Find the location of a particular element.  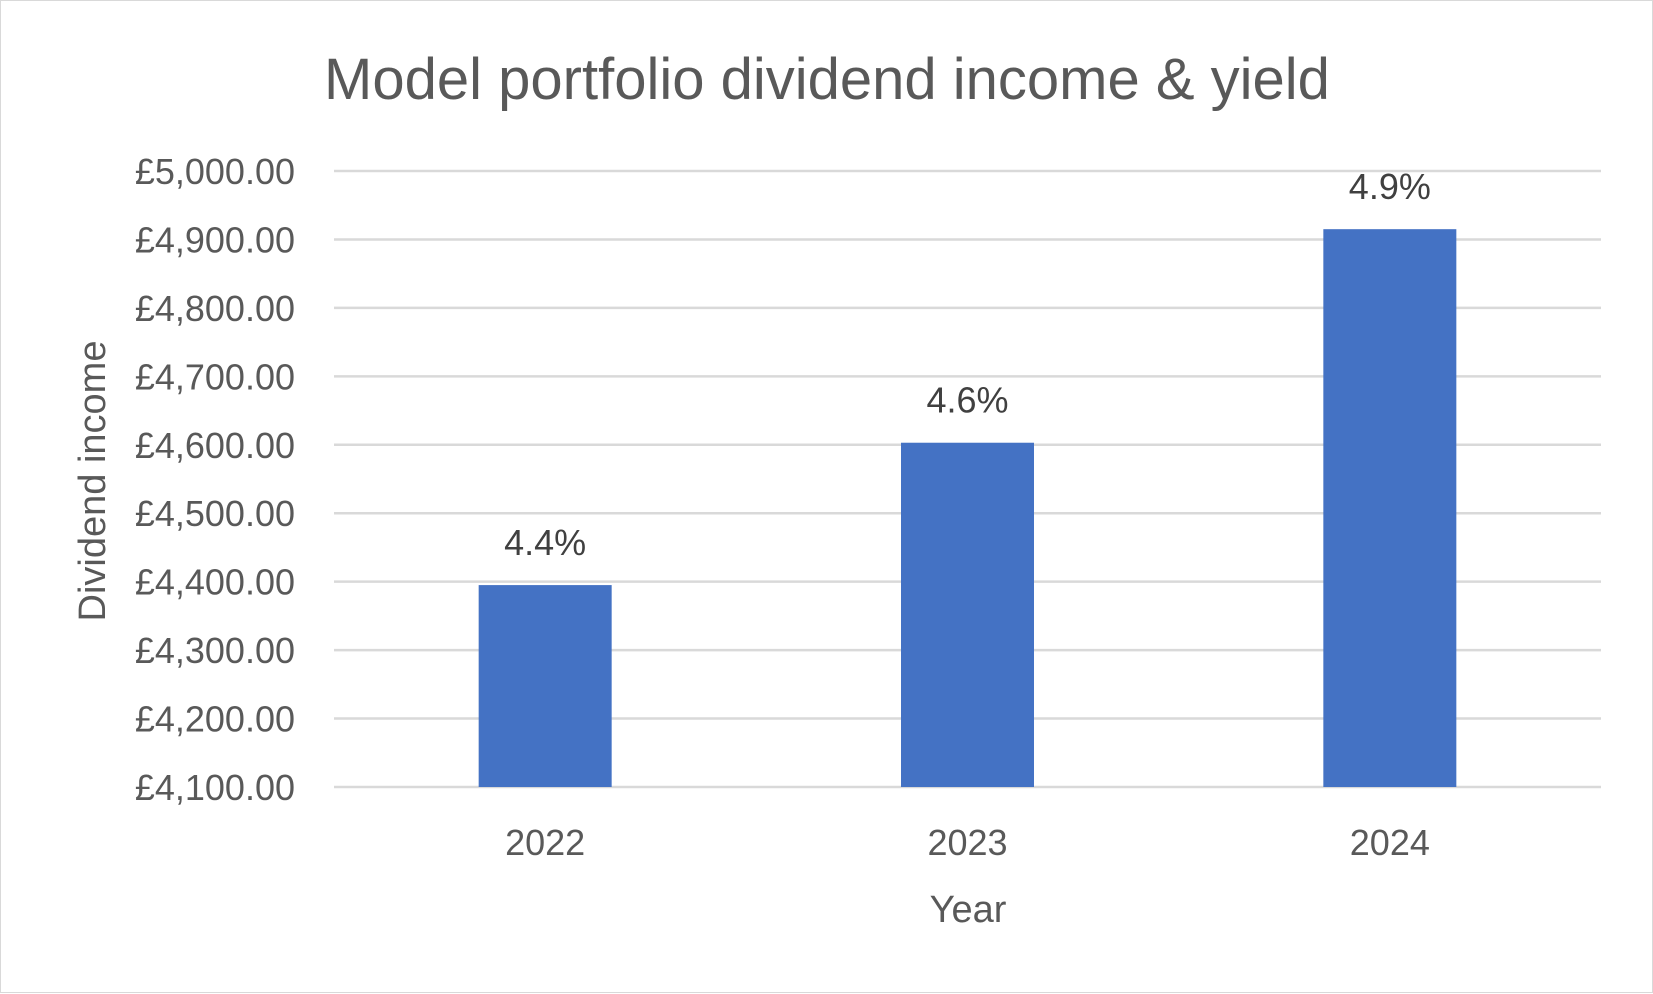

x-axis-title: Year is located at coordinates (968, 910).